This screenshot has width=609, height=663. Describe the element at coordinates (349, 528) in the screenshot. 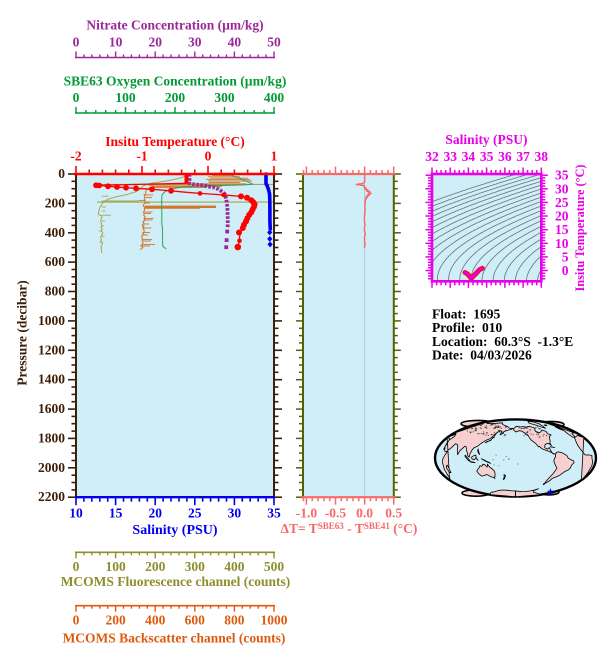

I see `svg-text: ΔT= TSBE63 - TSBE41 (°C)` at that location.